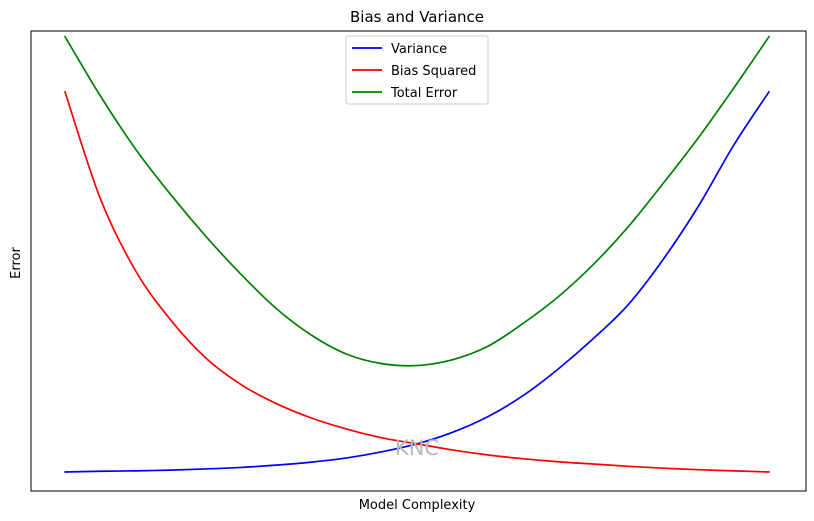  Describe the element at coordinates (433, 71) in the screenshot. I see `legend-label-bias-squared: Bias Squared` at that location.